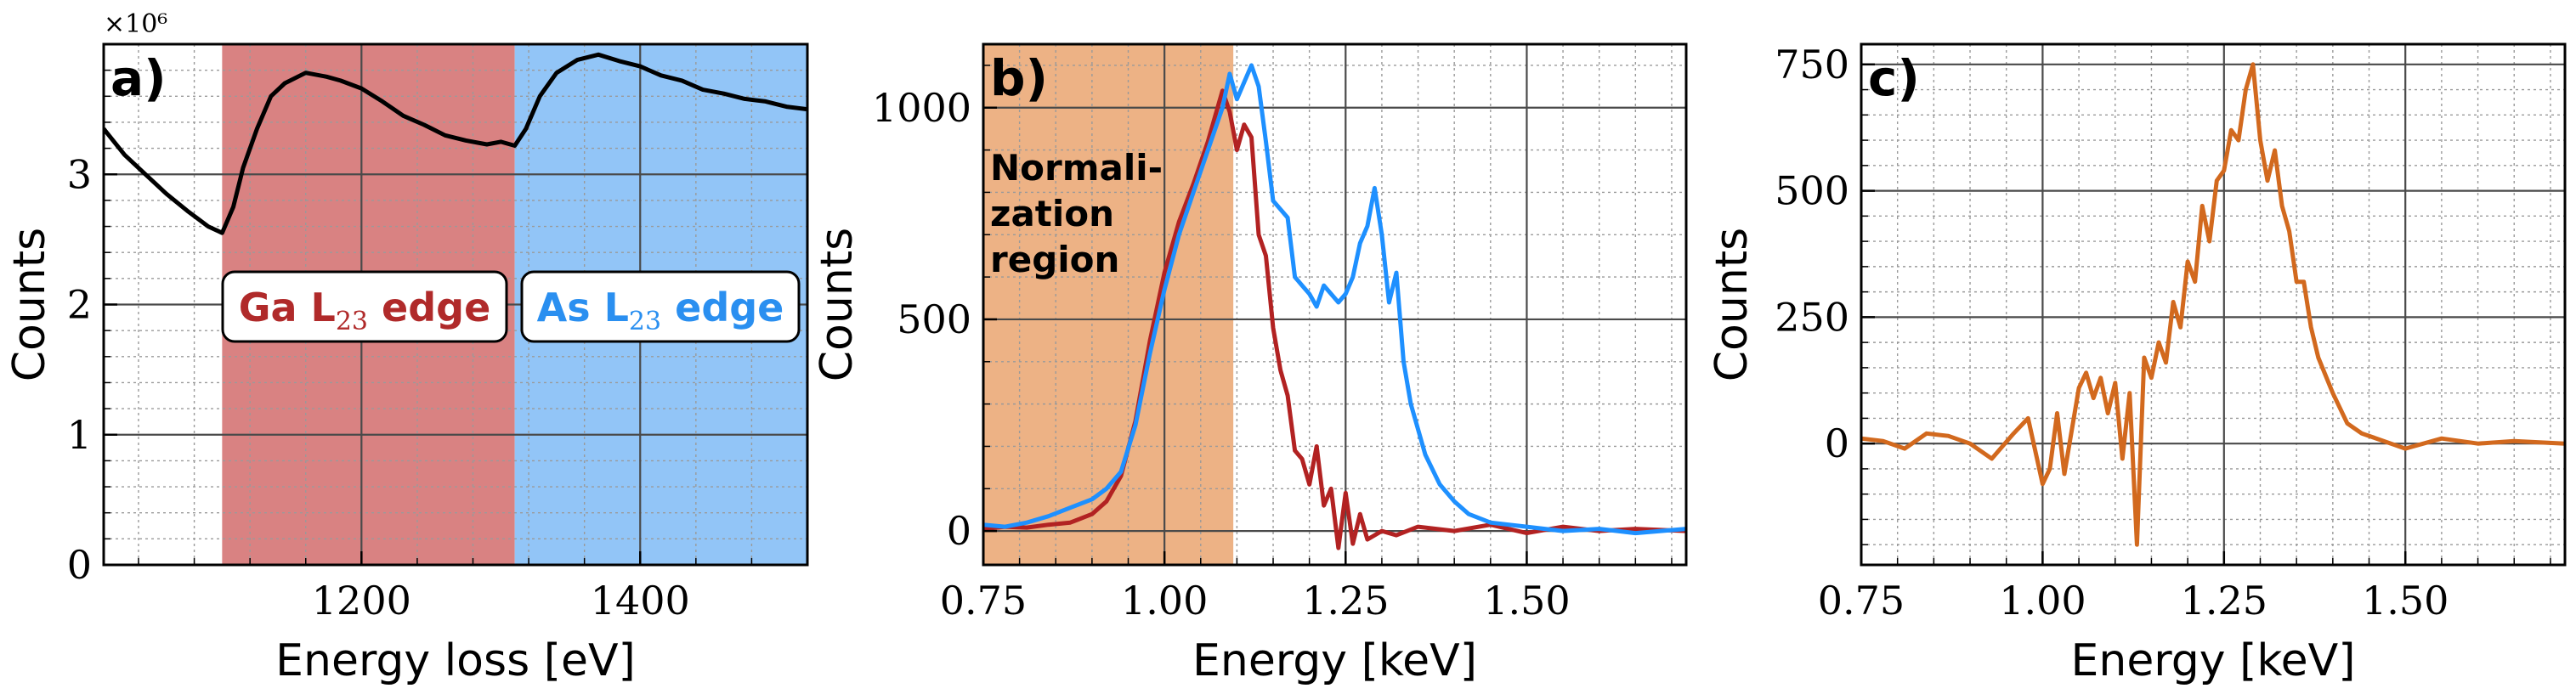 Image resolution: width=2576 pixels, height=694 pixels. I want to click on edge-label-part: Ga, so click(268, 307).